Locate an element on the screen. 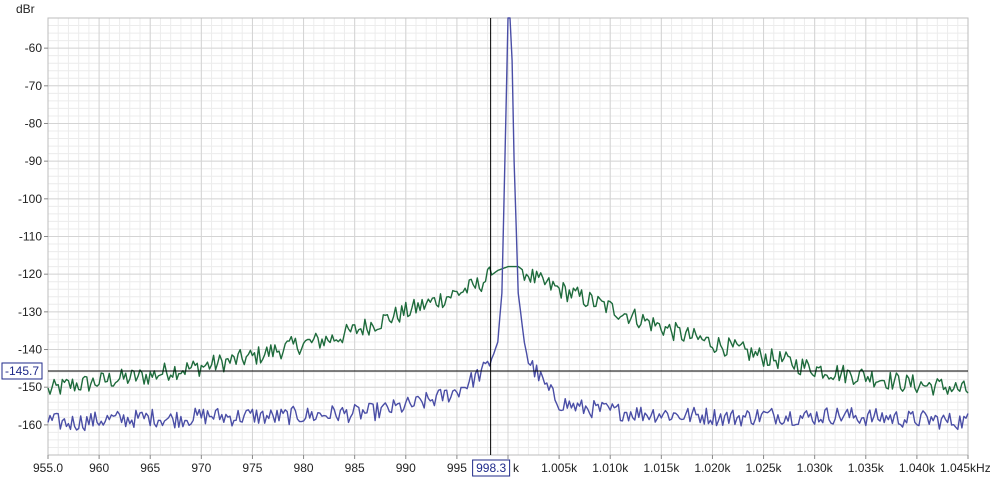  x-tick-label: 1.015k is located at coordinates (661, 468).